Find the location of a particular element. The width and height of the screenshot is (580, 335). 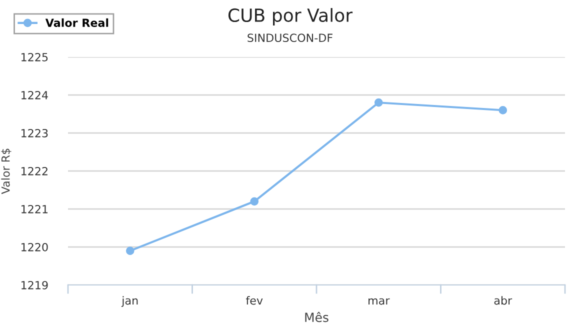

chart-subtitle: SINDUSCON-DF is located at coordinates (290, 38).